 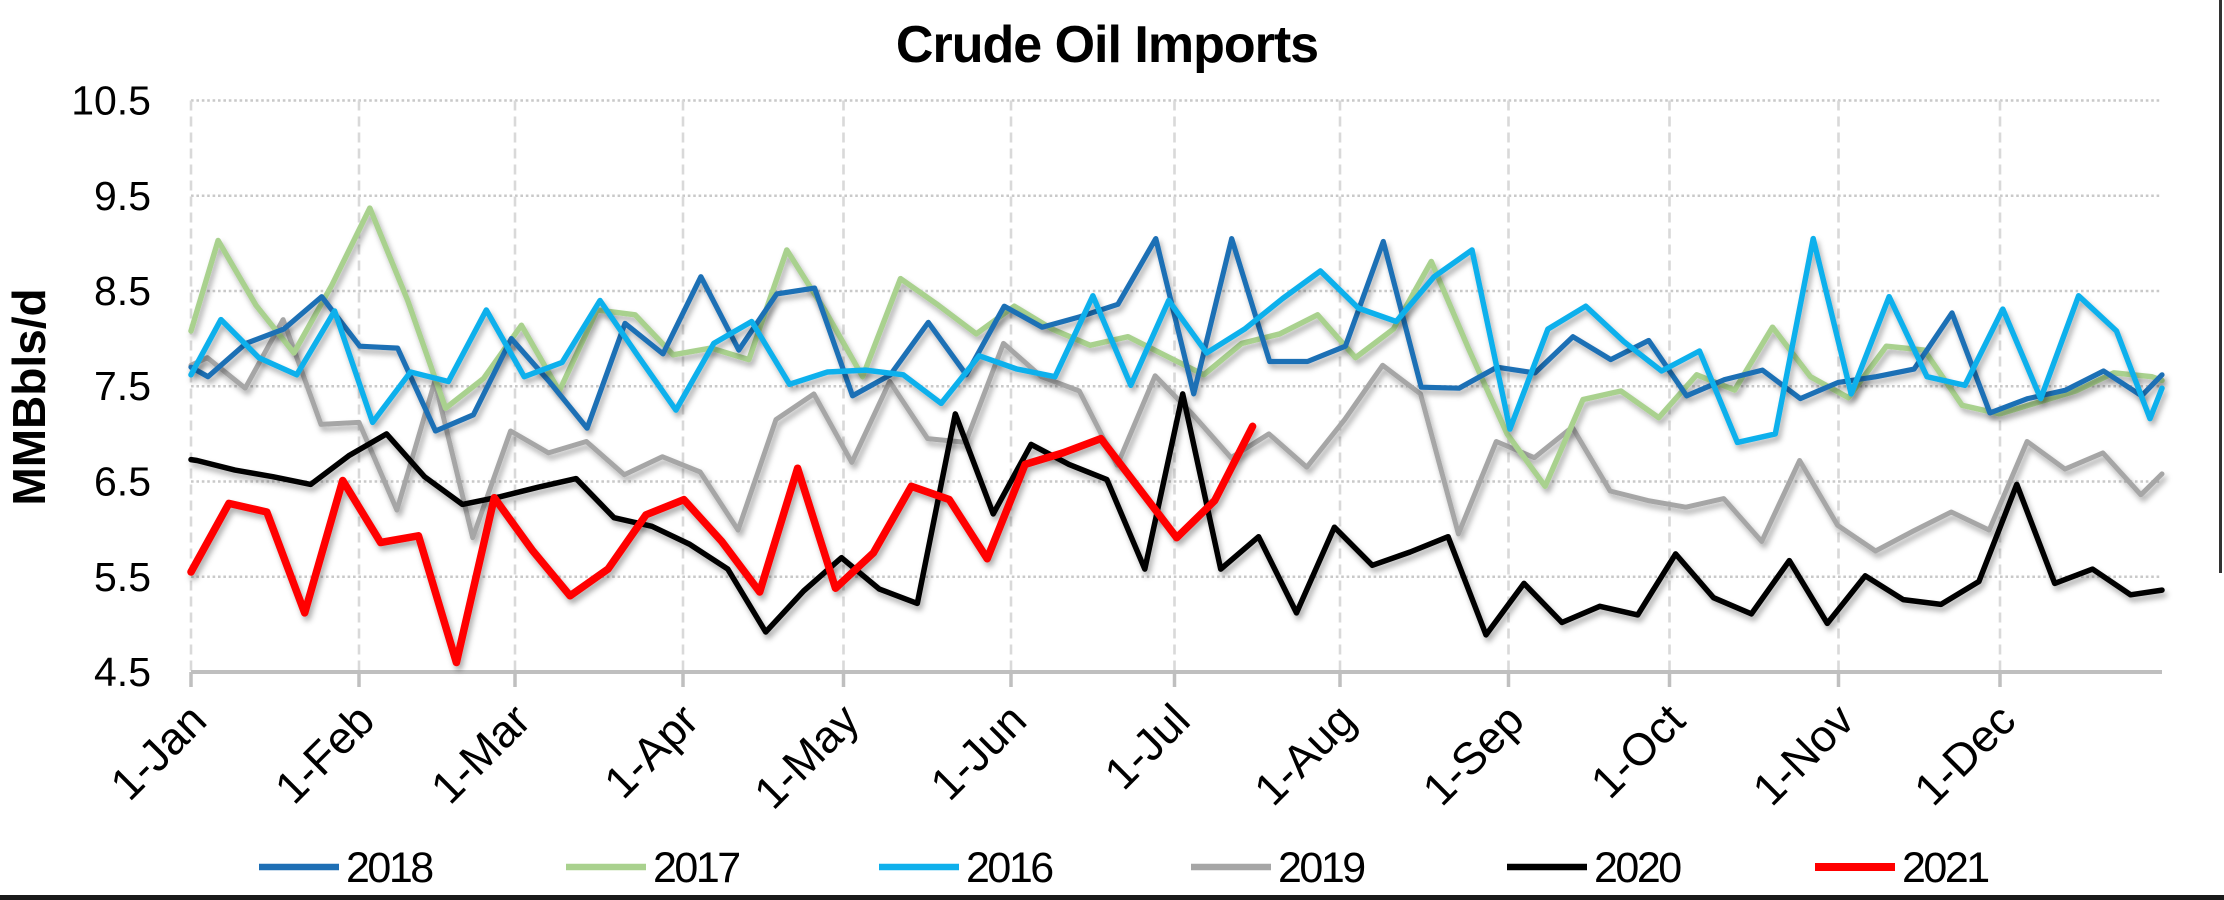 I want to click on svg-text: 2021, so click(x=1945, y=868).